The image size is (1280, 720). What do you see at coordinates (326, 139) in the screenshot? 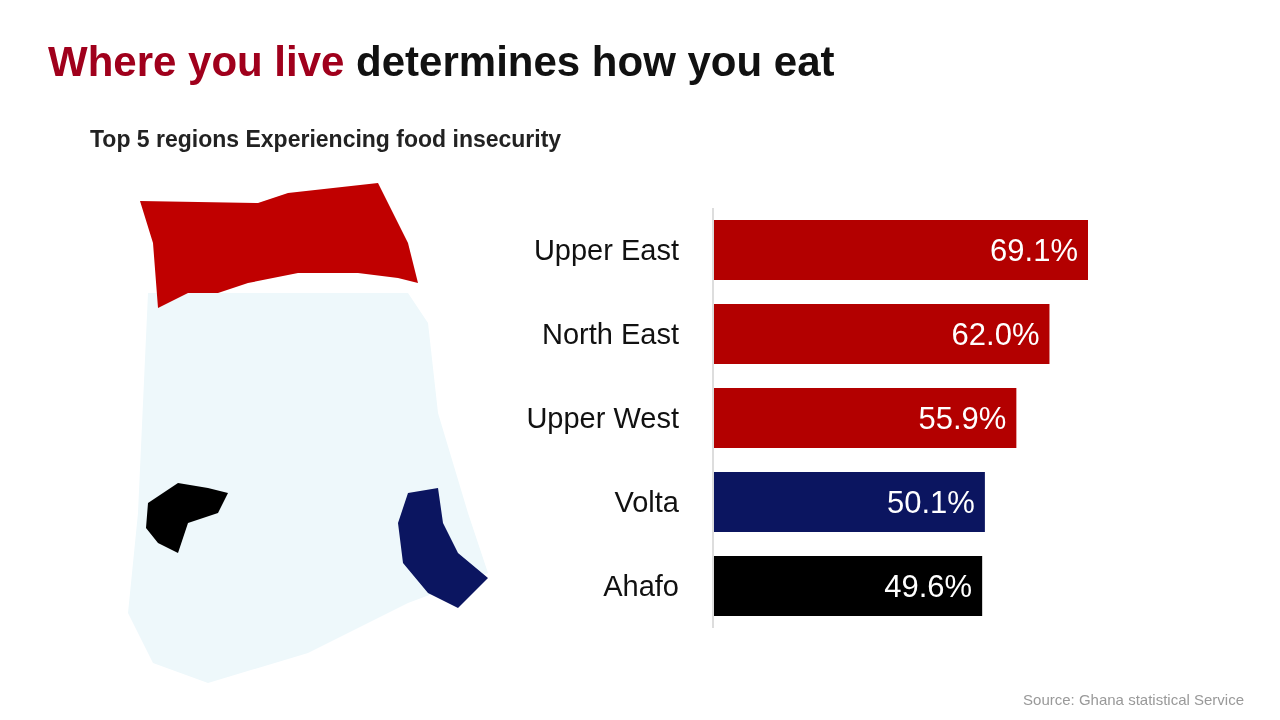
I see `text: Top 5 regions Experiencing food insecurity` at bounding box center [326, 139].